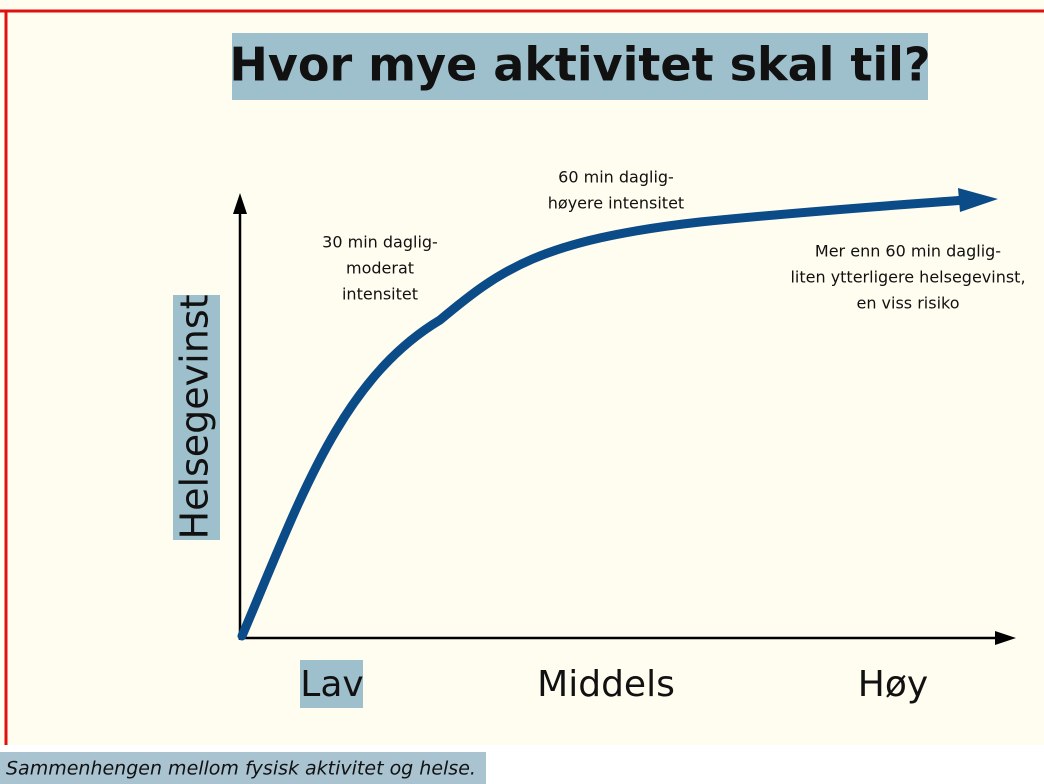  Describe the element at coordinates (908, 251) in the screenshot. I see `annotation: Mer enn 60 min daglig-` at that location.